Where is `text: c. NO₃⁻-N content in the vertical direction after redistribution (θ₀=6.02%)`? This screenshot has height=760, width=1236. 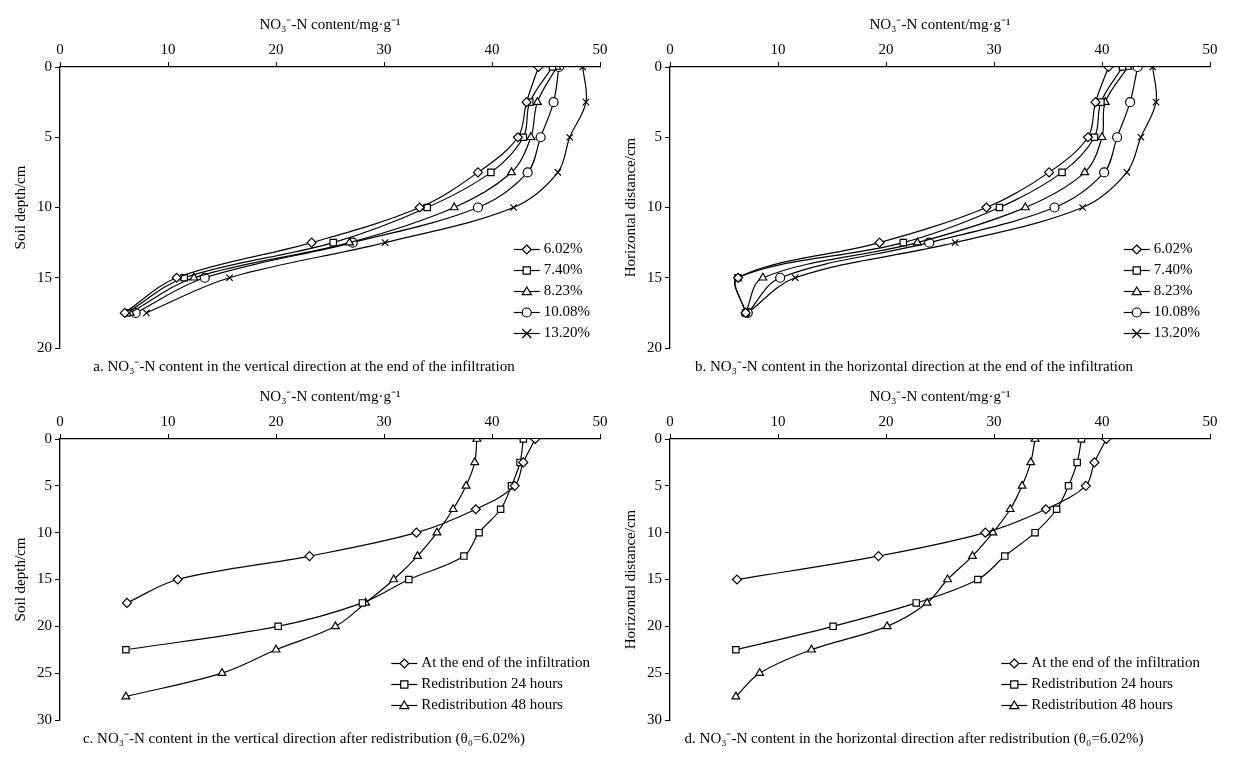
text: c. NO₃⁻-N content in the vertical direction after redistribution (θ₀=6.02%) is located at coordinates (304, 738).